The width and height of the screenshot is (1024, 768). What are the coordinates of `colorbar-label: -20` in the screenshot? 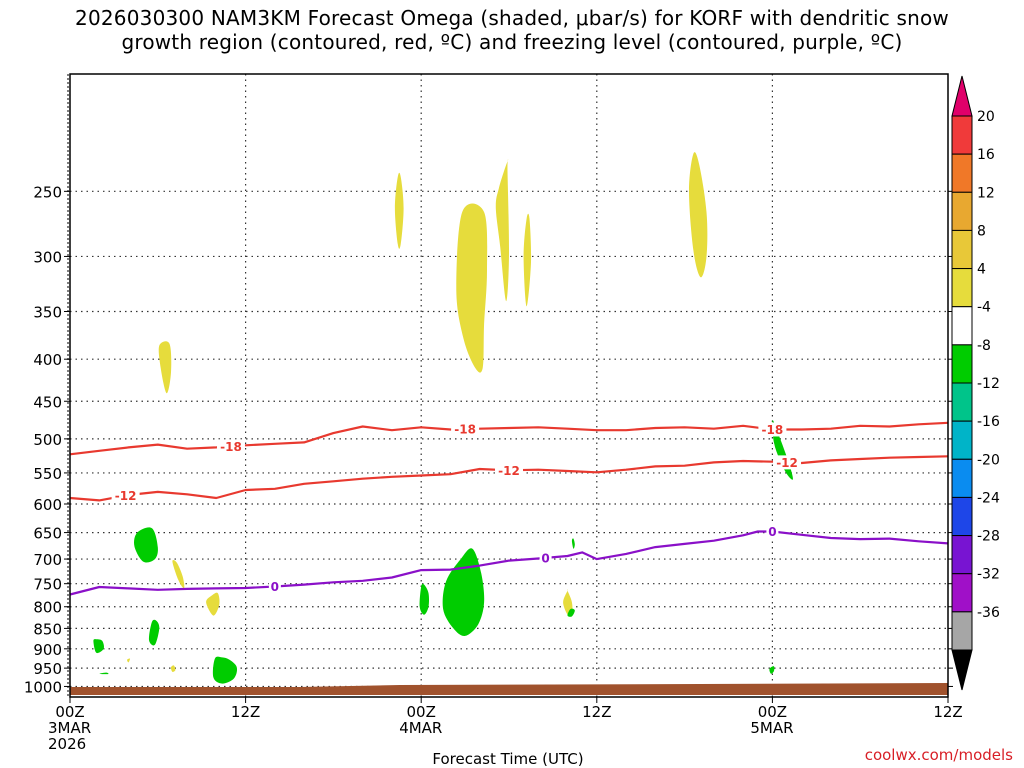 It's located at (988, 460).